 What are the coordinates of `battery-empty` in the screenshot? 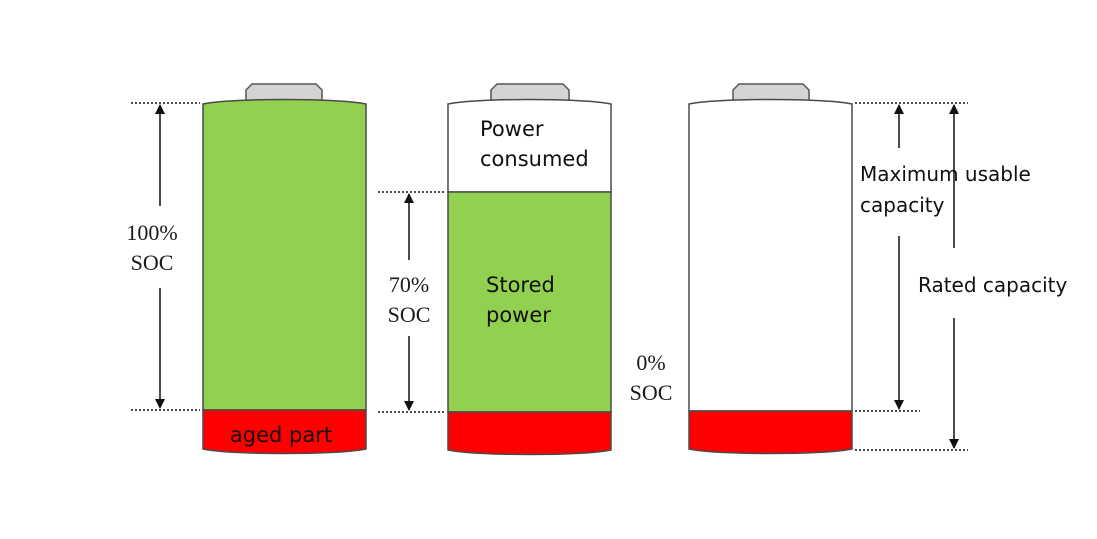 It's located at (770, 269).